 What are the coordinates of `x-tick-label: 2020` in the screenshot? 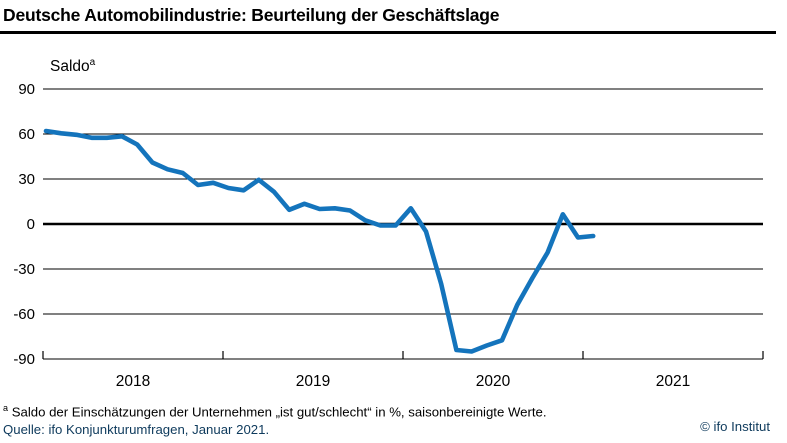 It's located at (493, 381).